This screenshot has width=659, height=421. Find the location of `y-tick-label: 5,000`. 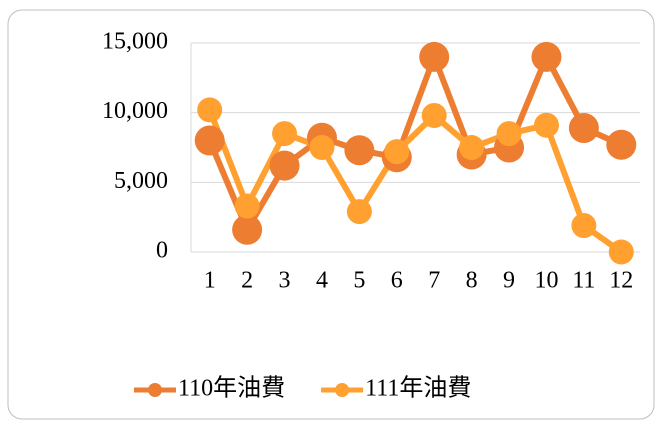

y-tick-label: 5,000 is located at coordinates (141, 181).